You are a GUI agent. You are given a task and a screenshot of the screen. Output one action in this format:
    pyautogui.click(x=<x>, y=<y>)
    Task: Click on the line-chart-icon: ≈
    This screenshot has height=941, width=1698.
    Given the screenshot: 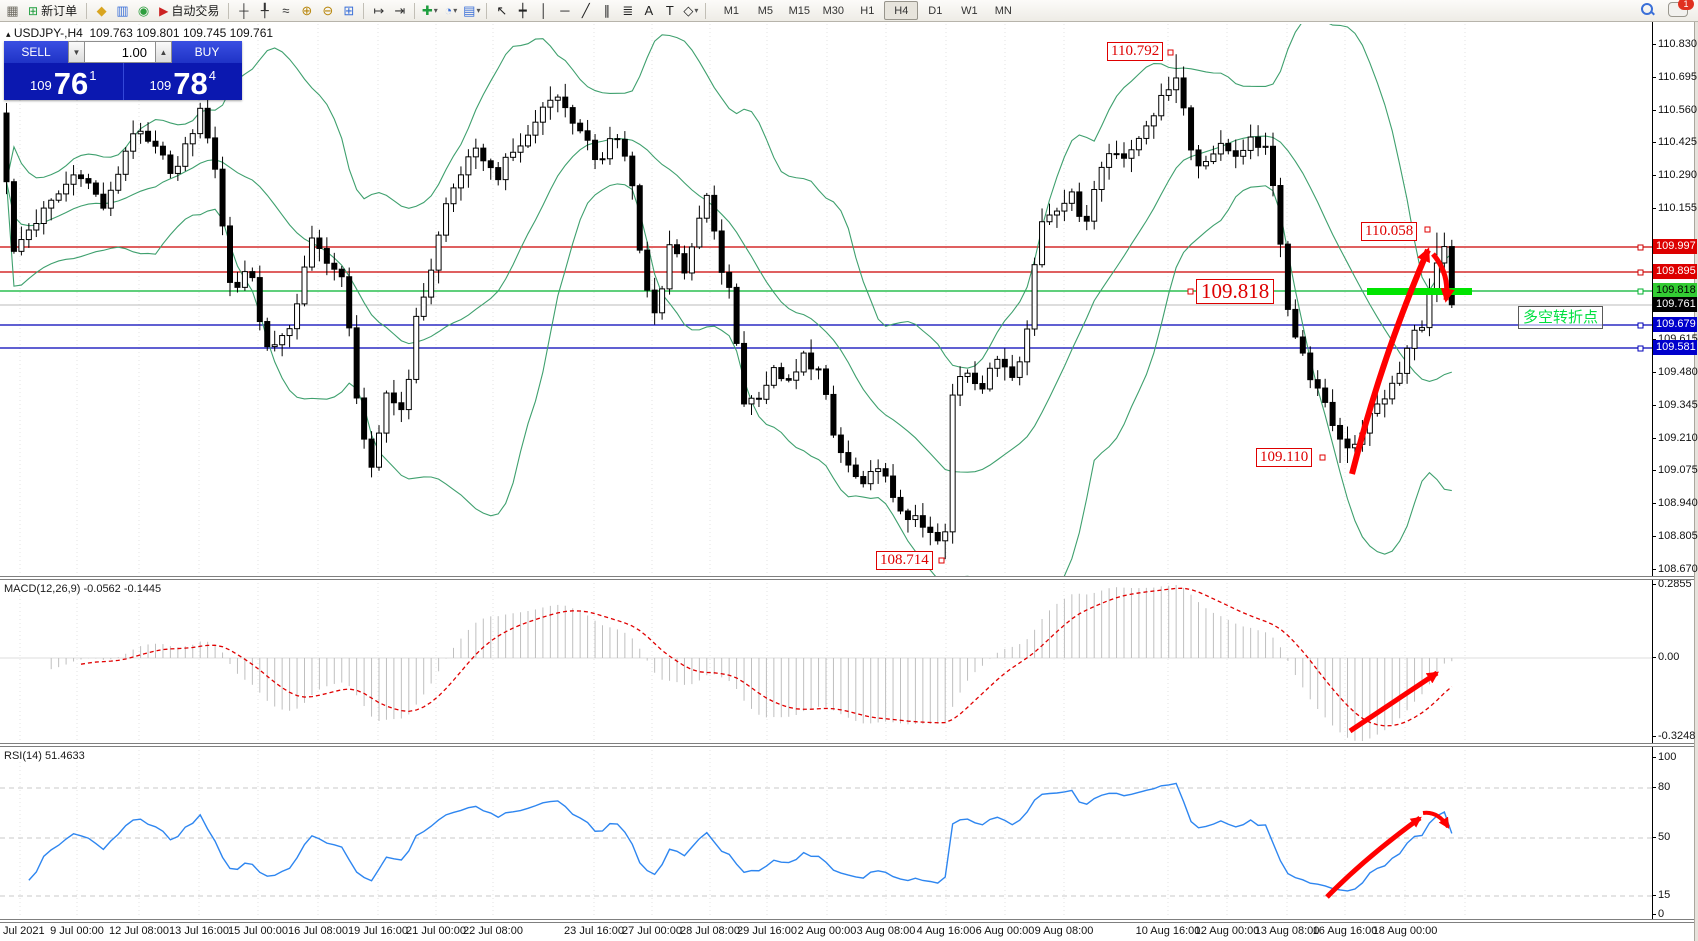 What is the action you would take?
    pyautogui.click(x=285, y=11)
    